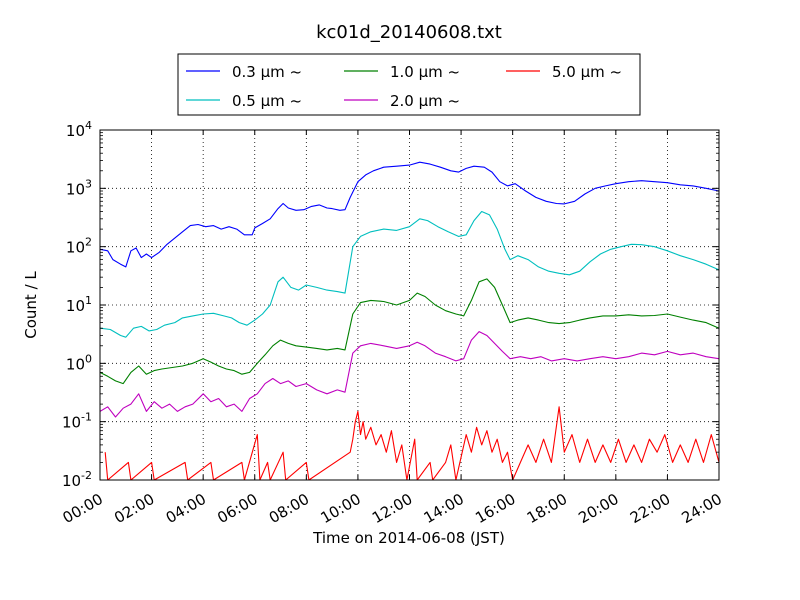 The width and height of the screenshot is (800, 600). I want to click on x-tick-label: 00:00, so click(83, 508).